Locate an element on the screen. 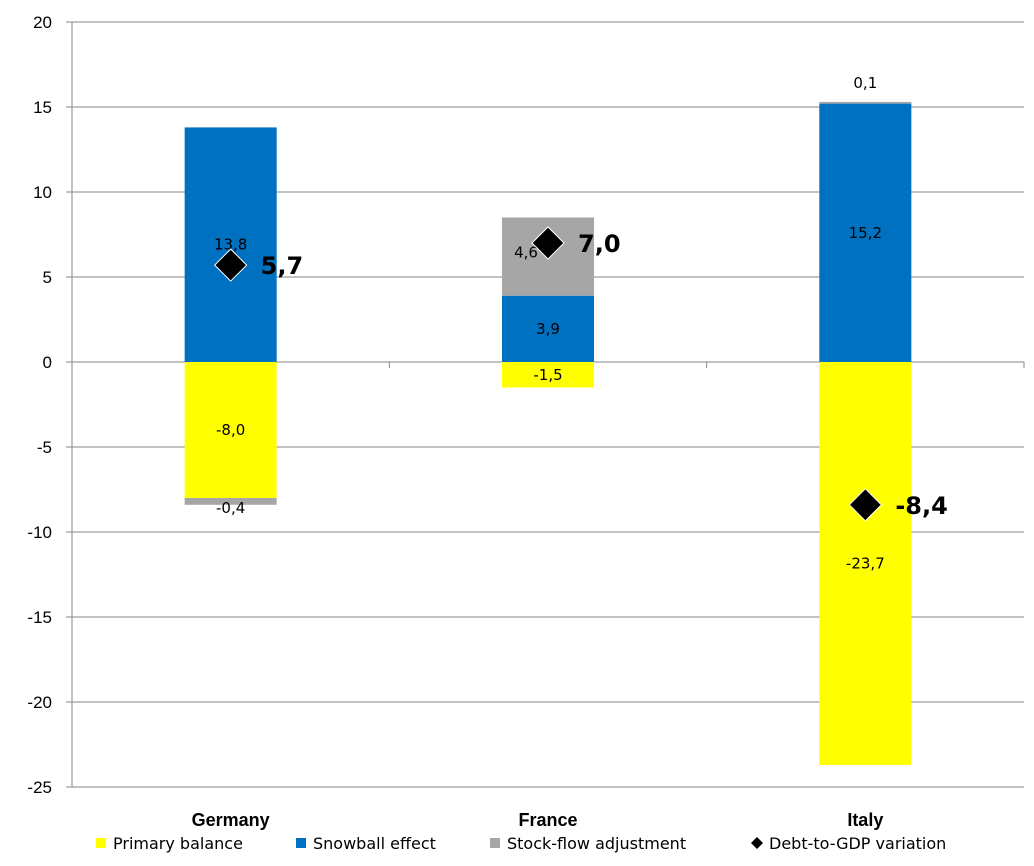 The image size is (1034, 866). legend-label: Stock-flow adjustment is located at coordinates (596, 843).